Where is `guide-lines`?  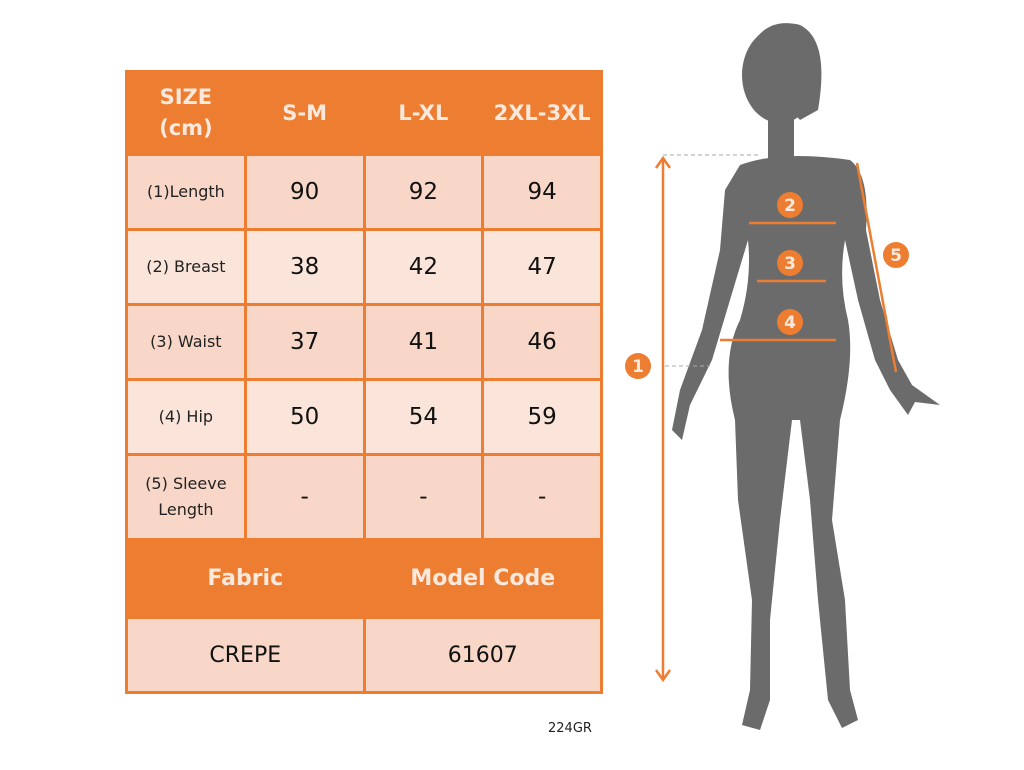 guide-lines is located at coordinates (711, 260).